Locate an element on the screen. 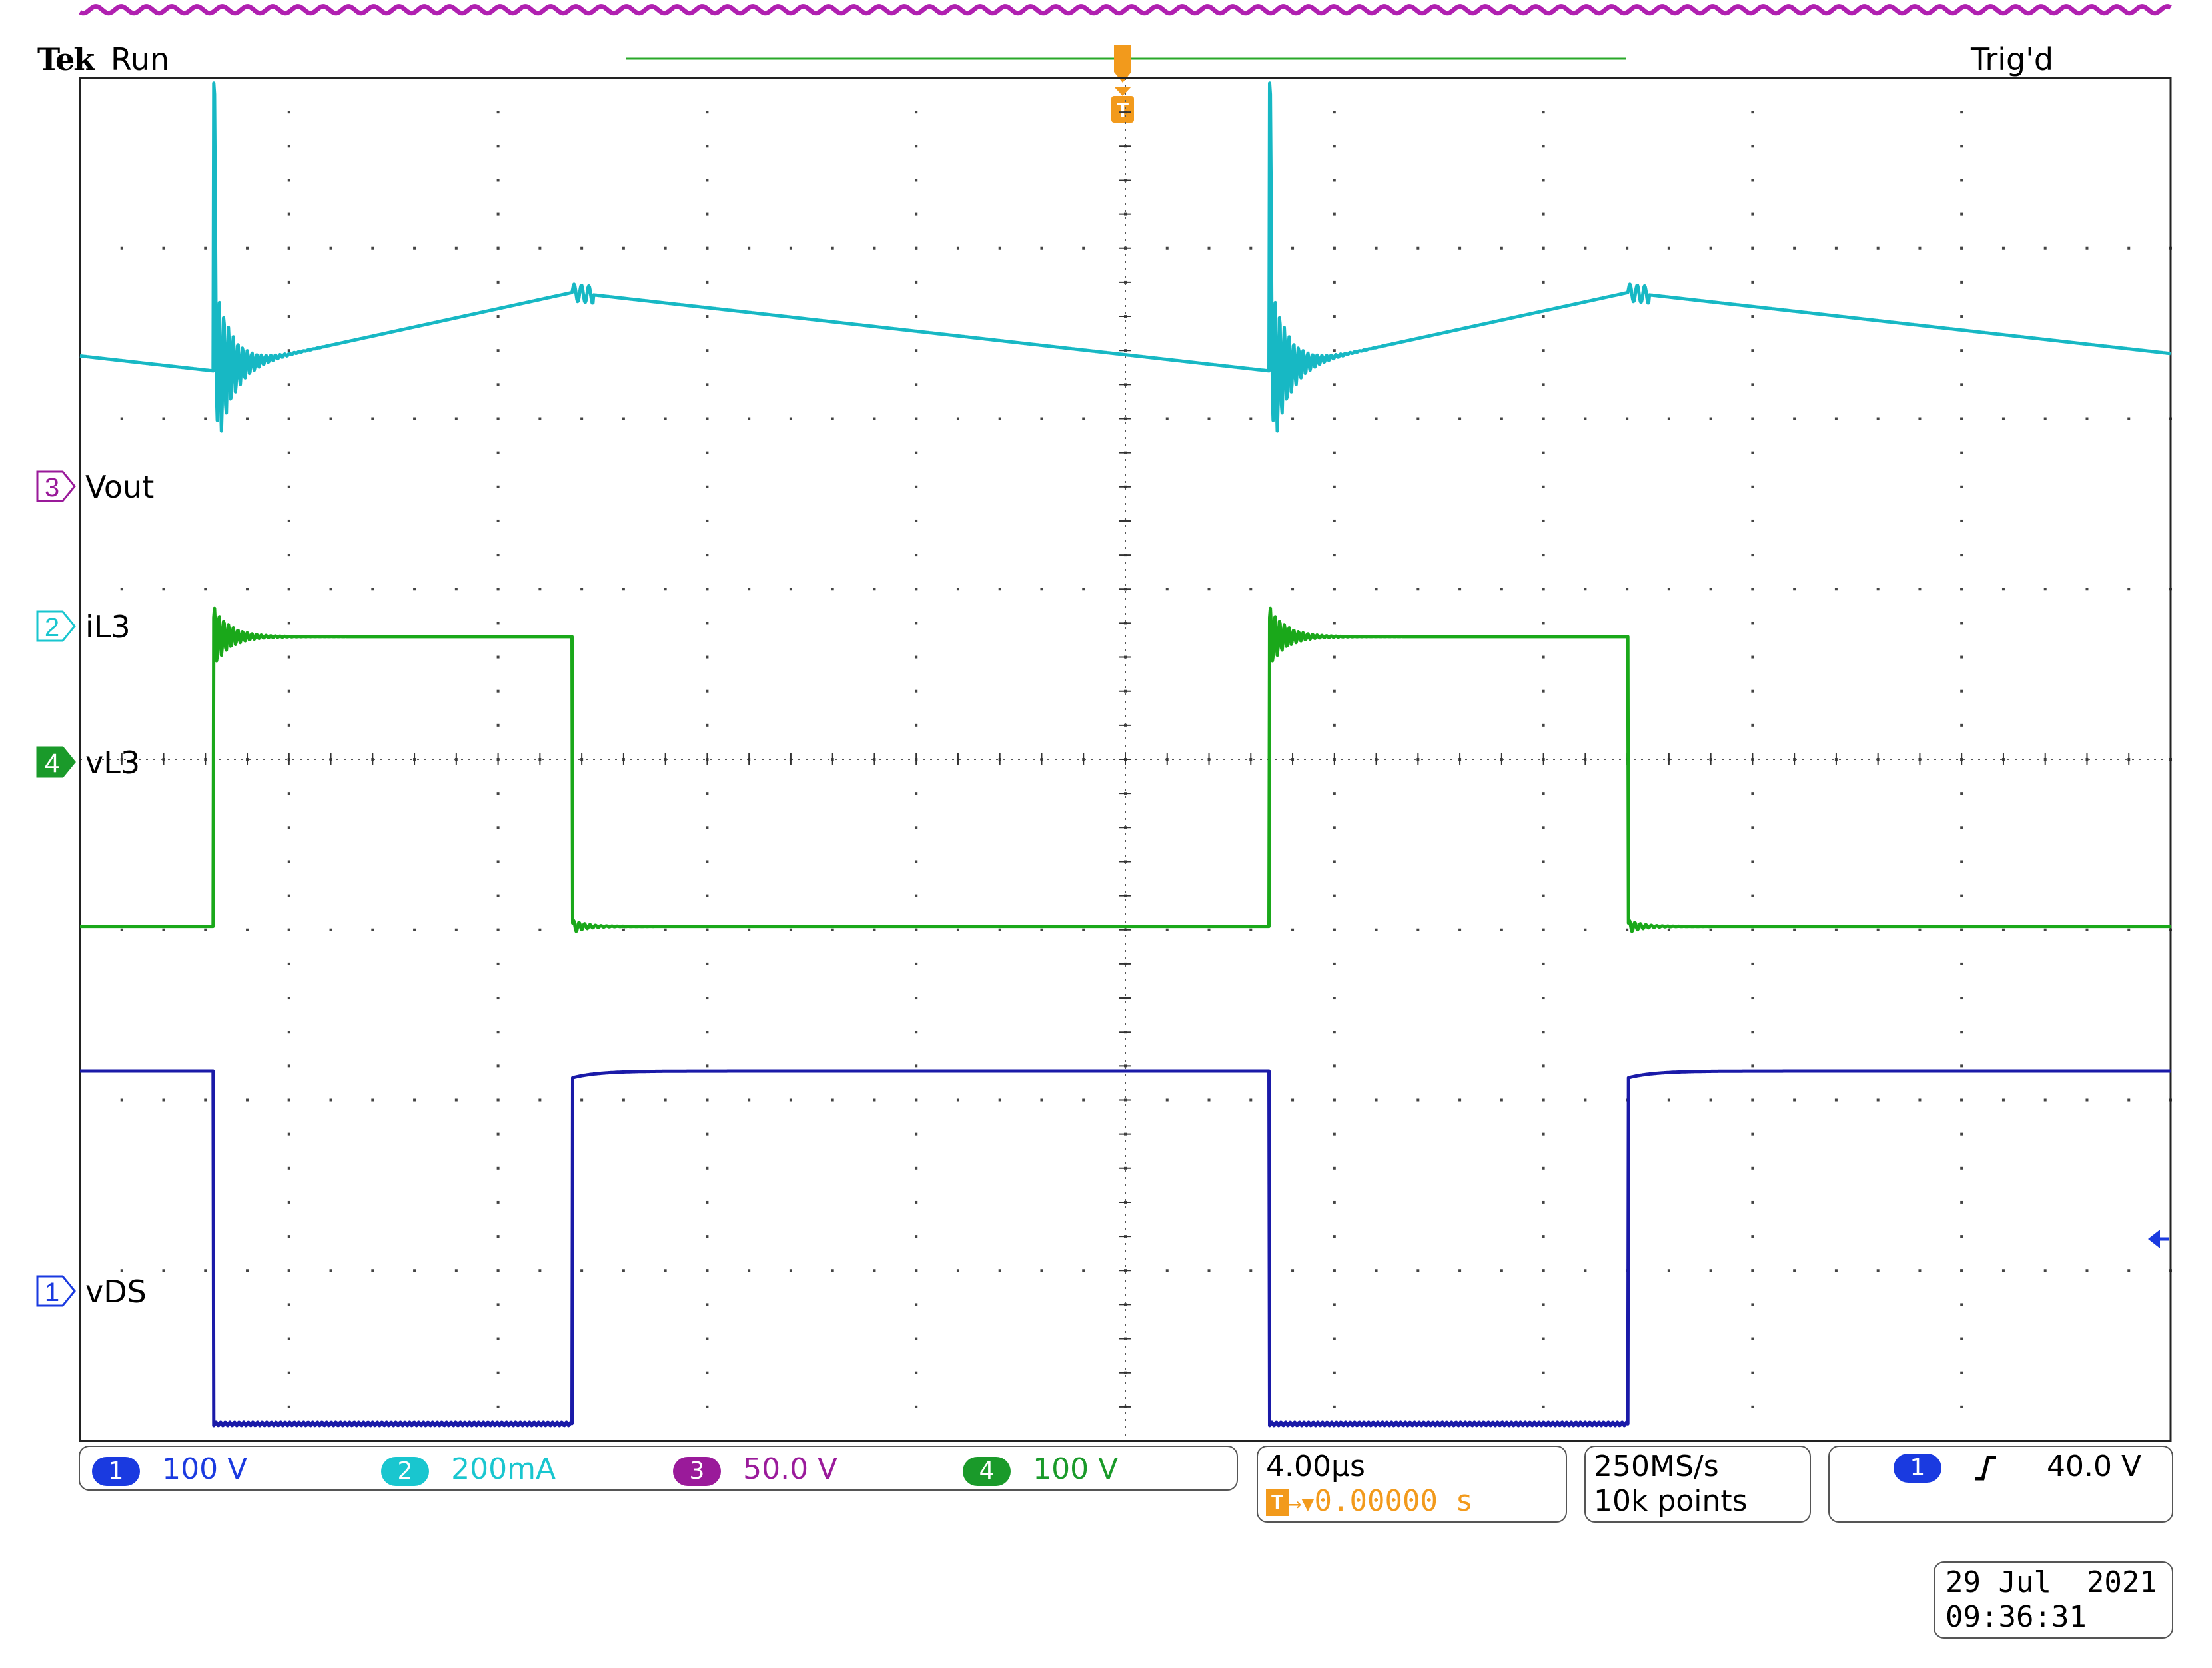 Image resolution: width=2212 pixels, height=1668 pixels. trigger-offset-icon: T is located at coordinates (1277, 1502).